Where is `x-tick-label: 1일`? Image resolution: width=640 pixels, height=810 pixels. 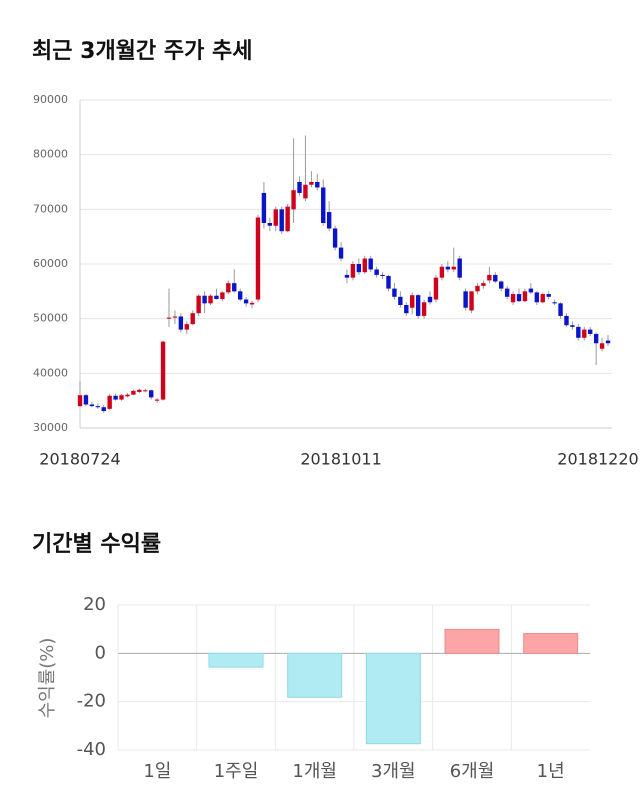
x-tick-label: 1일 is located at coordinates (157, 771).